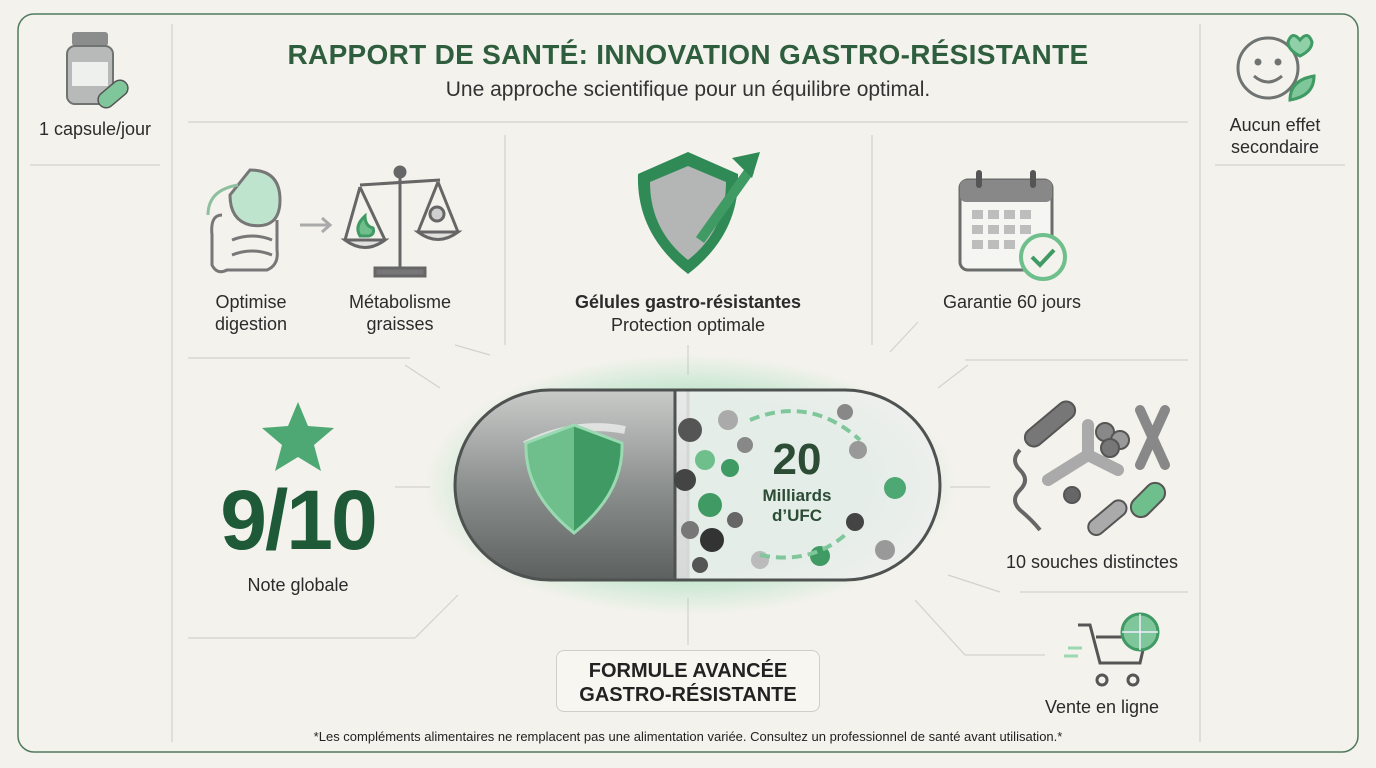 The image size is (1376, 768). Describe the element at coordinates (698, 213) in the screenshot. I see `shield-icon` at that location.